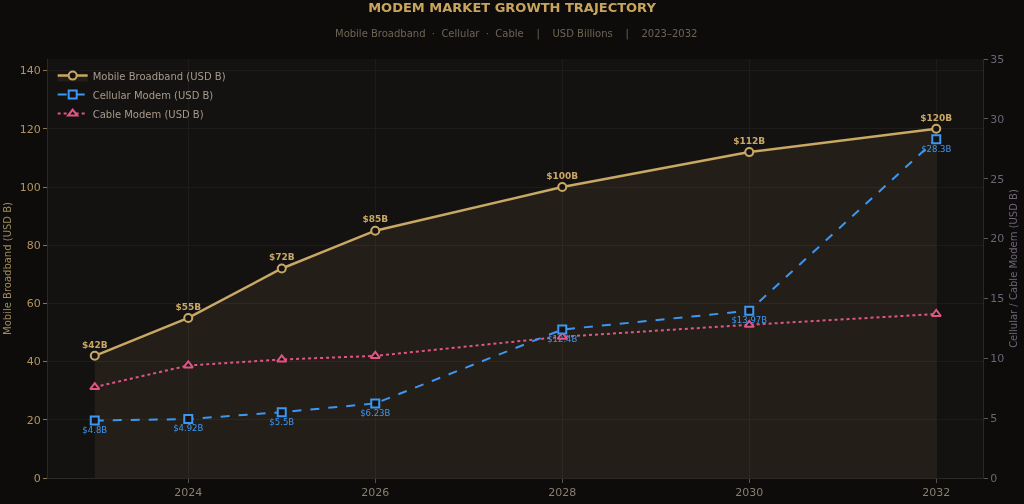  Describe the element at coordinates (375, 493) in the screenshot. I see `x-tick-label: 2026` at that location.